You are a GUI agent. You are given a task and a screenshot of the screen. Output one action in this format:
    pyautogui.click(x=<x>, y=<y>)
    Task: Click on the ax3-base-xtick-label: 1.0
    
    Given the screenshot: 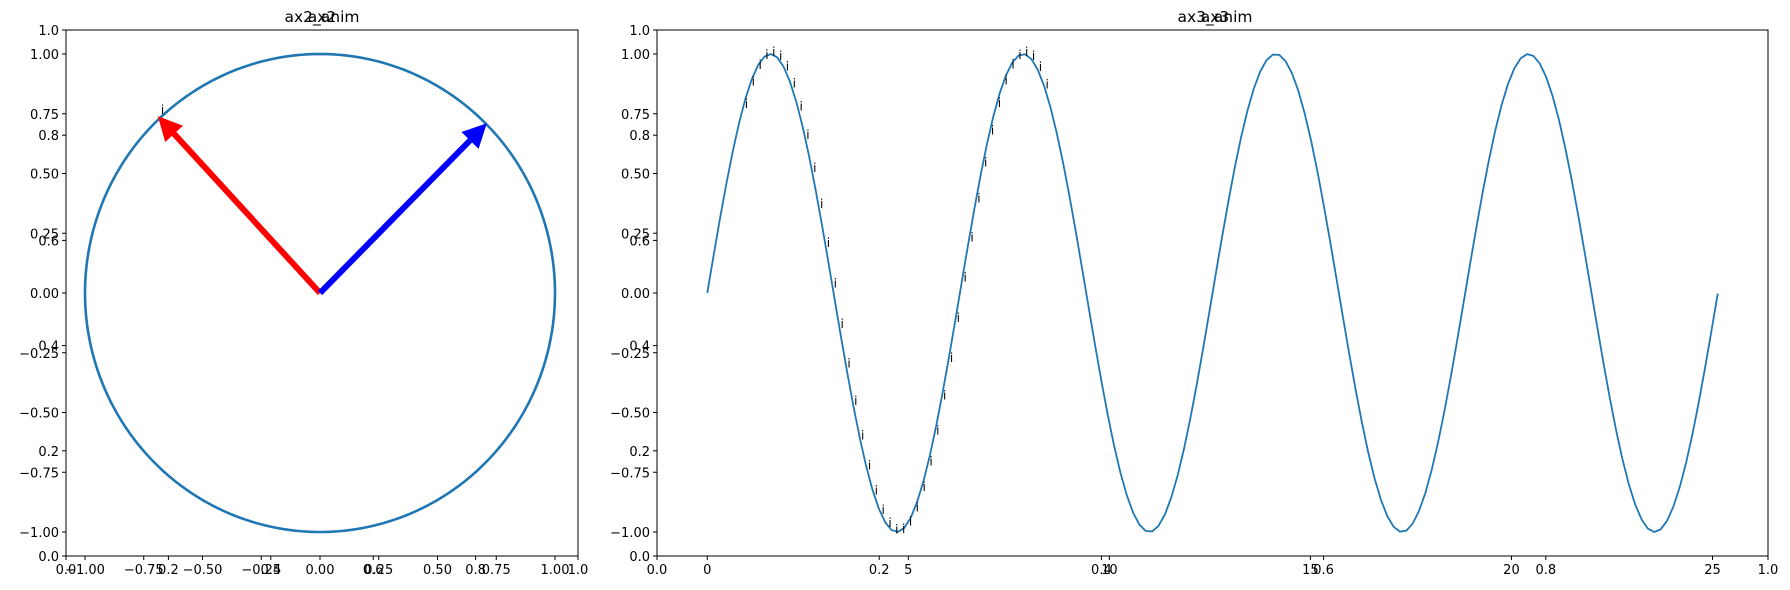 What is the action you would take?
    pyautogui.click(x=1768, y=570)
    